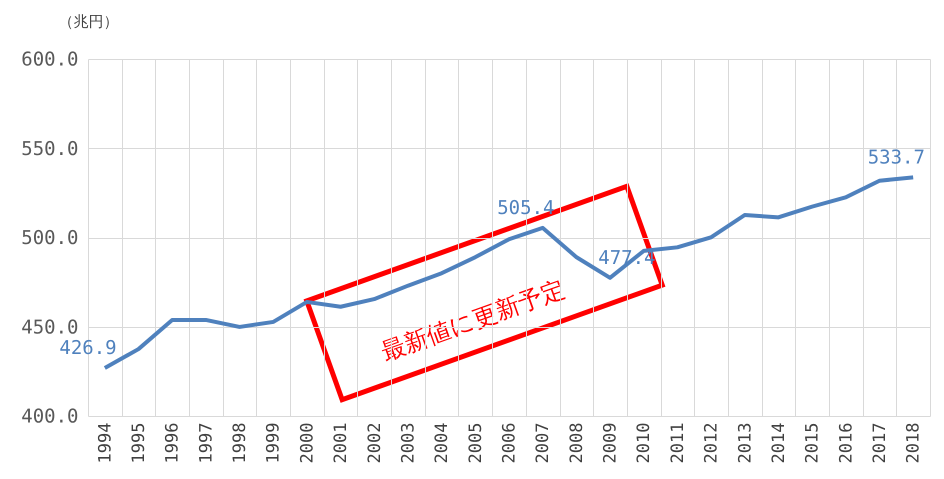  Describe the element at coordinates (88, 22) in the screenshot. I see `y-axis-title: （兆円）` at that location.